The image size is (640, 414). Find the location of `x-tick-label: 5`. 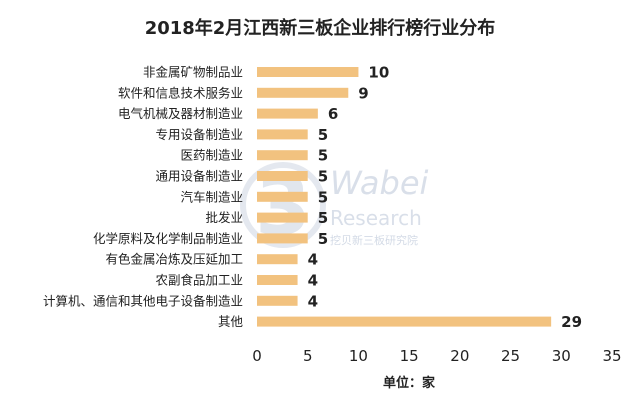

x-tick-label: 5 is located at coordinates (308, 356).